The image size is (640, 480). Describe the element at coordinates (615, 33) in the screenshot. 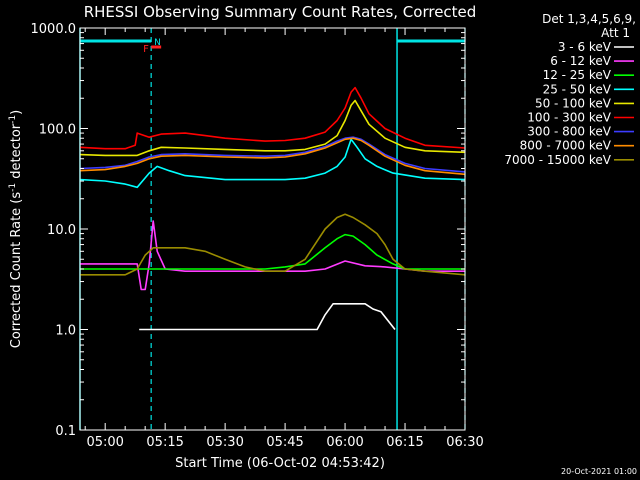

I see `legend-header-2: Att 1` at that location.